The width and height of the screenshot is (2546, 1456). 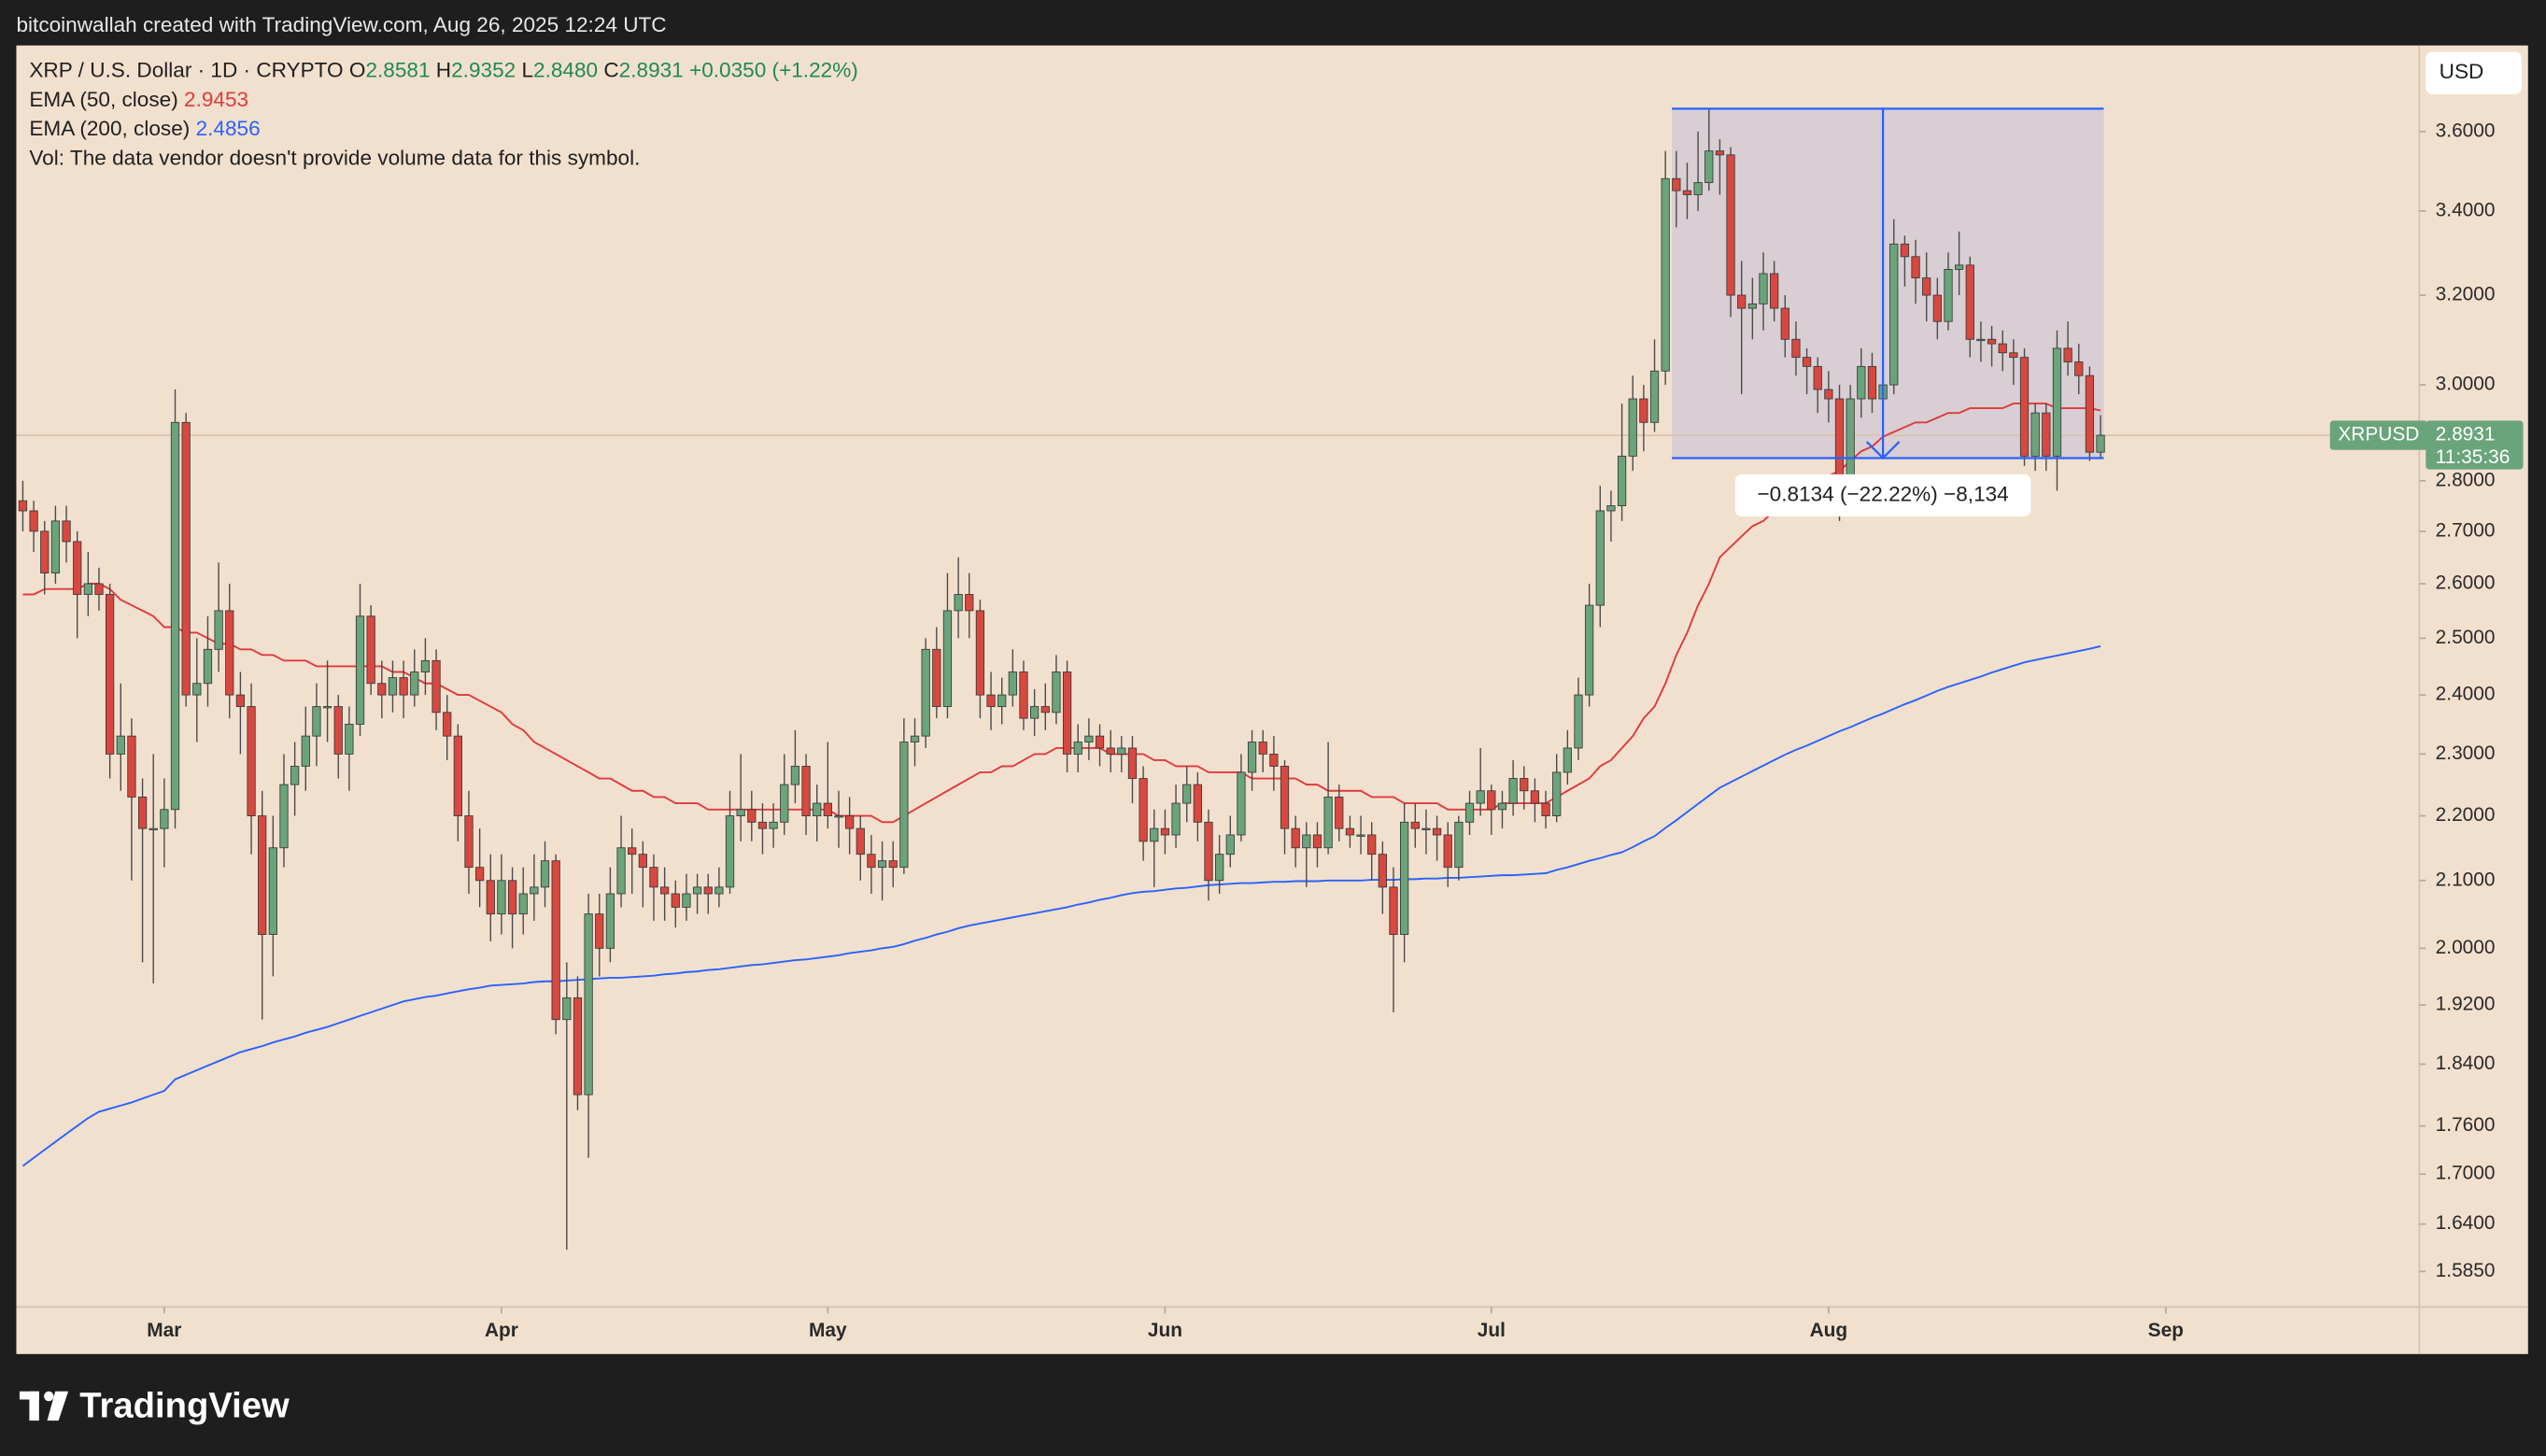 I want to click on ohlc-label: L, so click(x=527, y=69).